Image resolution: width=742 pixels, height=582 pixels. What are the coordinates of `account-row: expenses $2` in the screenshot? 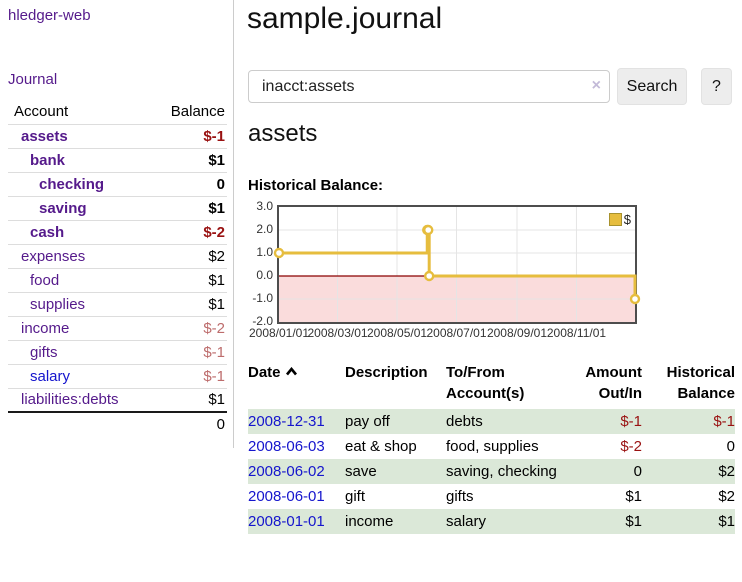 It's located at (117, 256).